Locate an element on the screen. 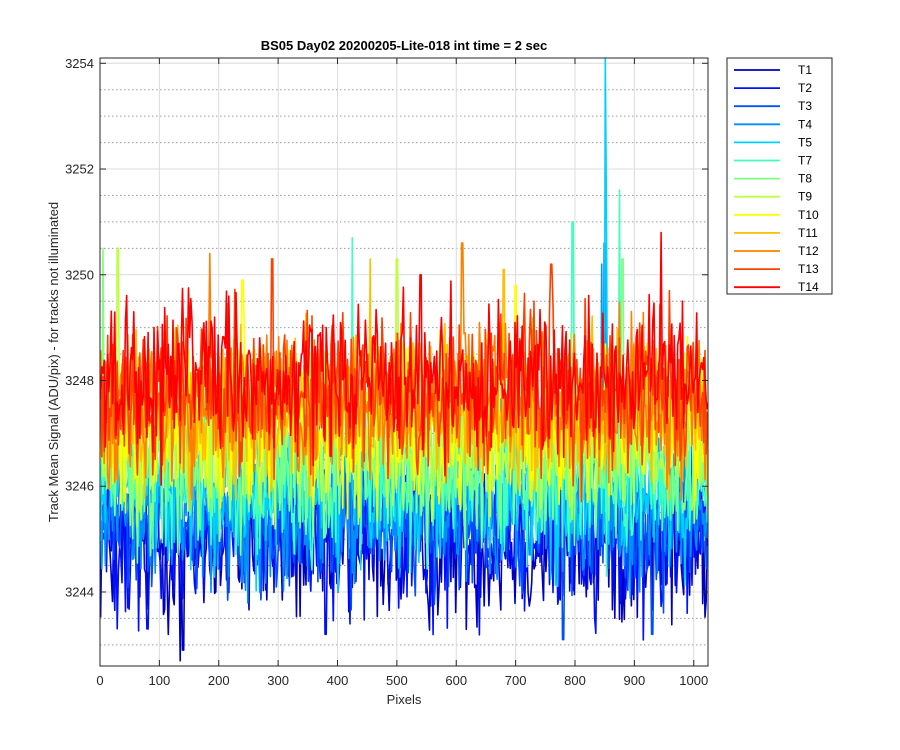  legend-item-t5: T5 is located at coordinates (773, 142).